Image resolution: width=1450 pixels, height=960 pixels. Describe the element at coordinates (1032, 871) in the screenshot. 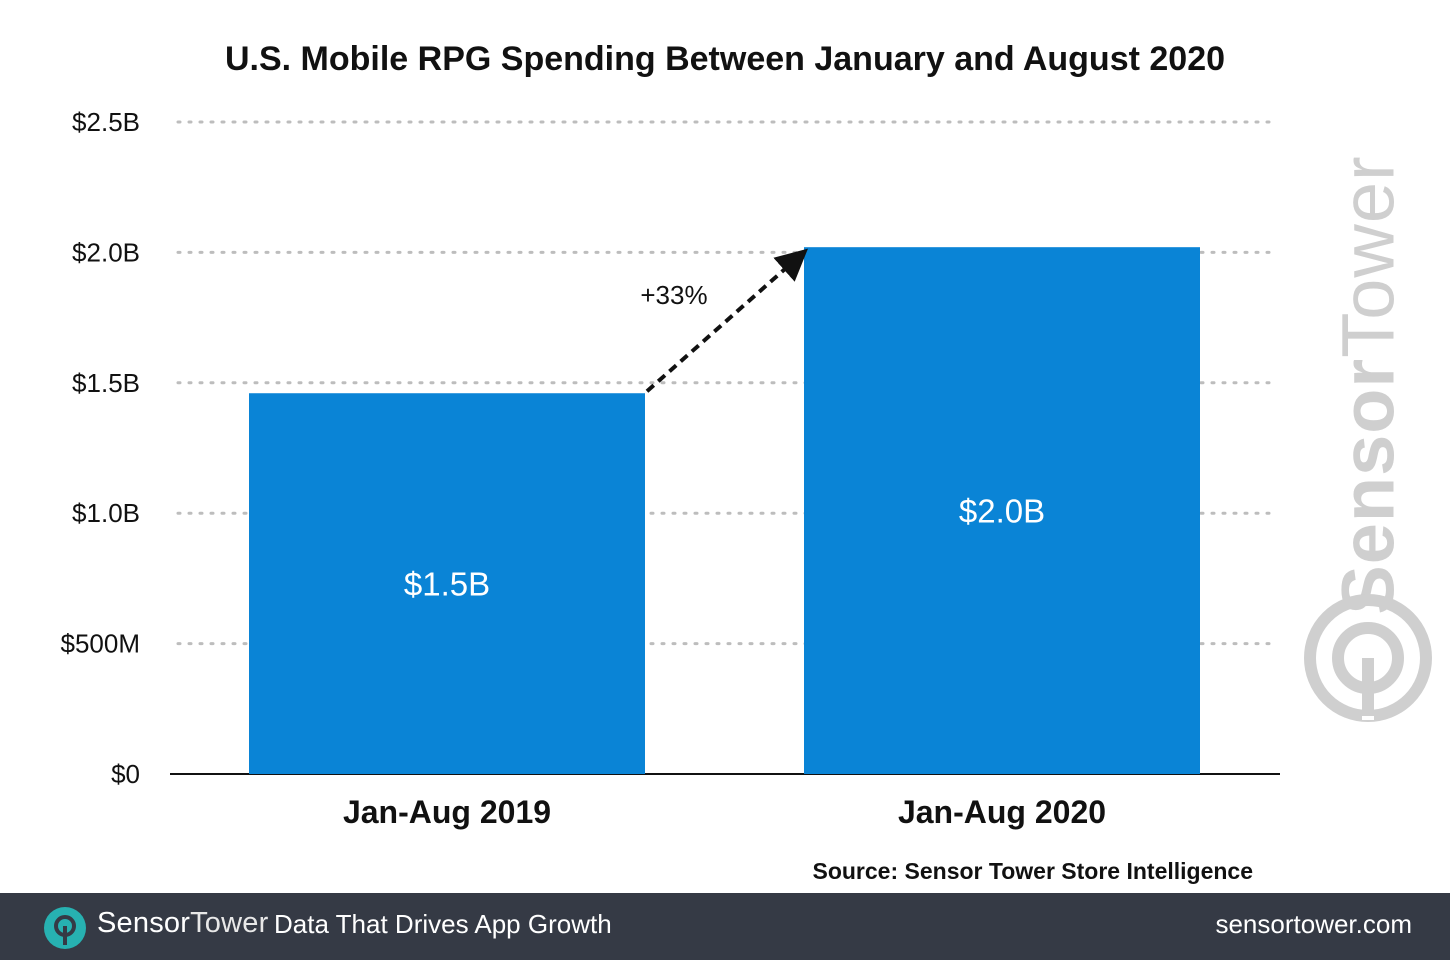

I see `source-note: Source: Sensor Tower Store Intelligence` at that location.